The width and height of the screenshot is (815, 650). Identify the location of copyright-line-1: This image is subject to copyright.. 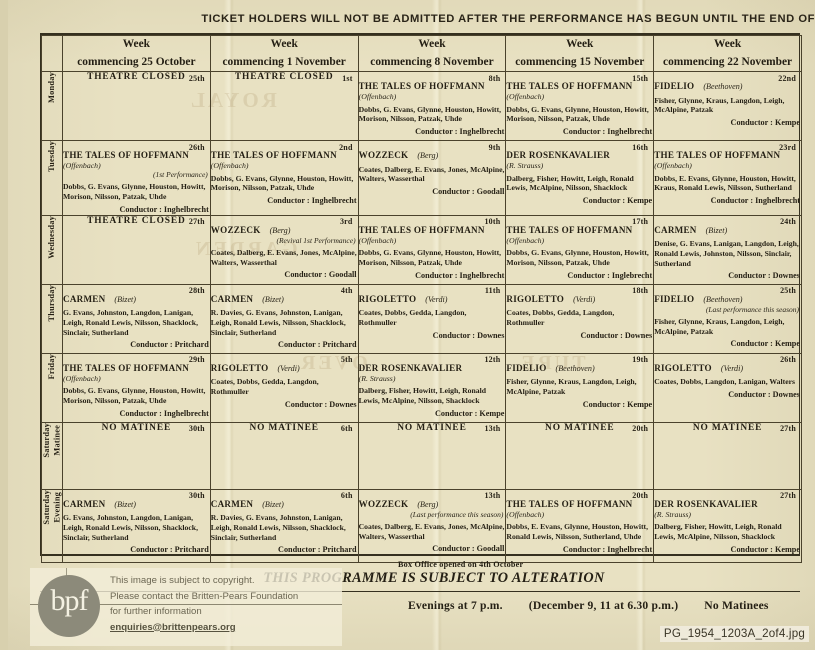
(182, 580).